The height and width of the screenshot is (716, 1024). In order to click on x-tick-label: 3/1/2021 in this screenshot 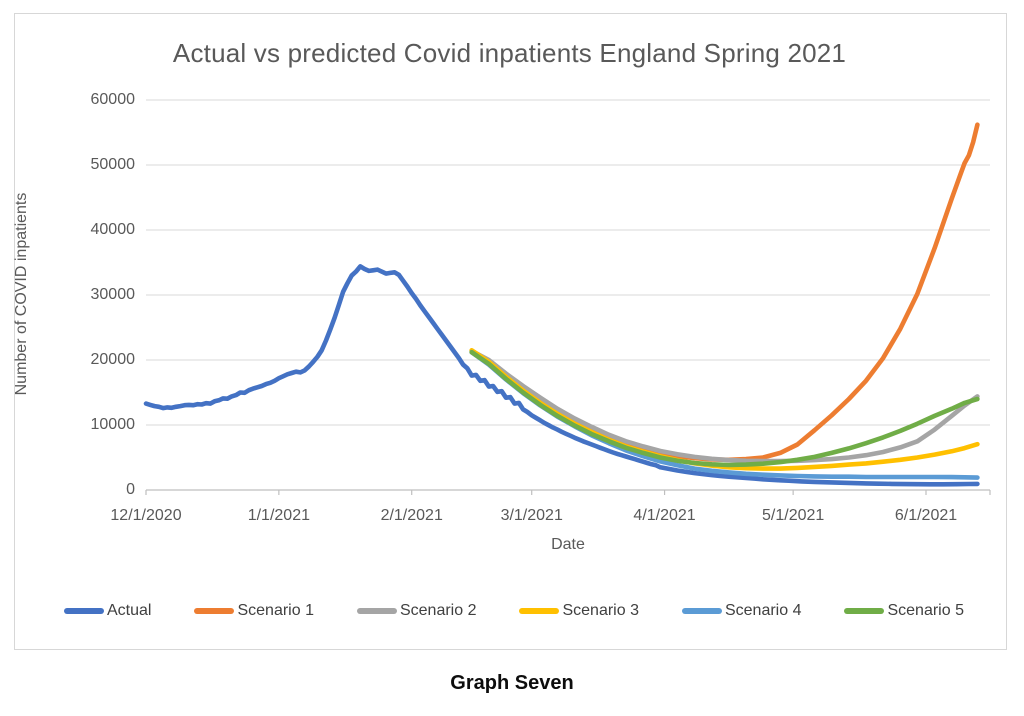, I will do `click(531, 515)`.